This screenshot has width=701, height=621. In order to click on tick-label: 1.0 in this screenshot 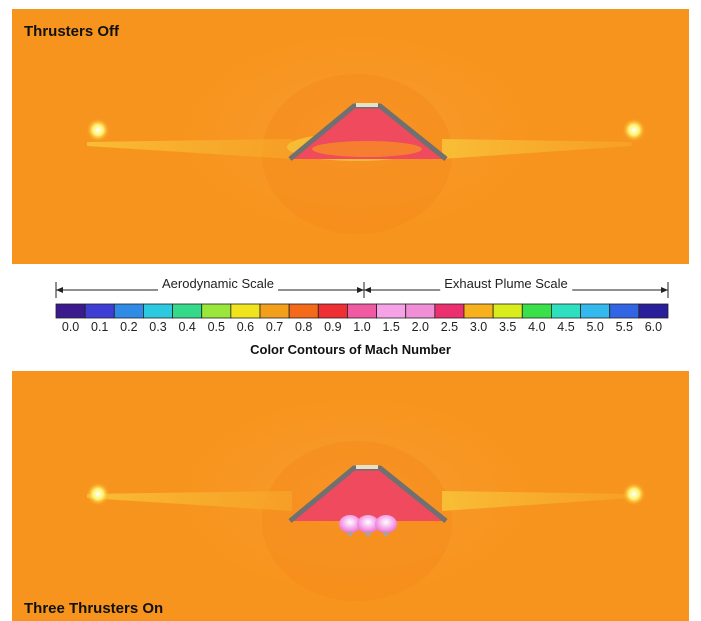, I will do `click(362, 327)`.